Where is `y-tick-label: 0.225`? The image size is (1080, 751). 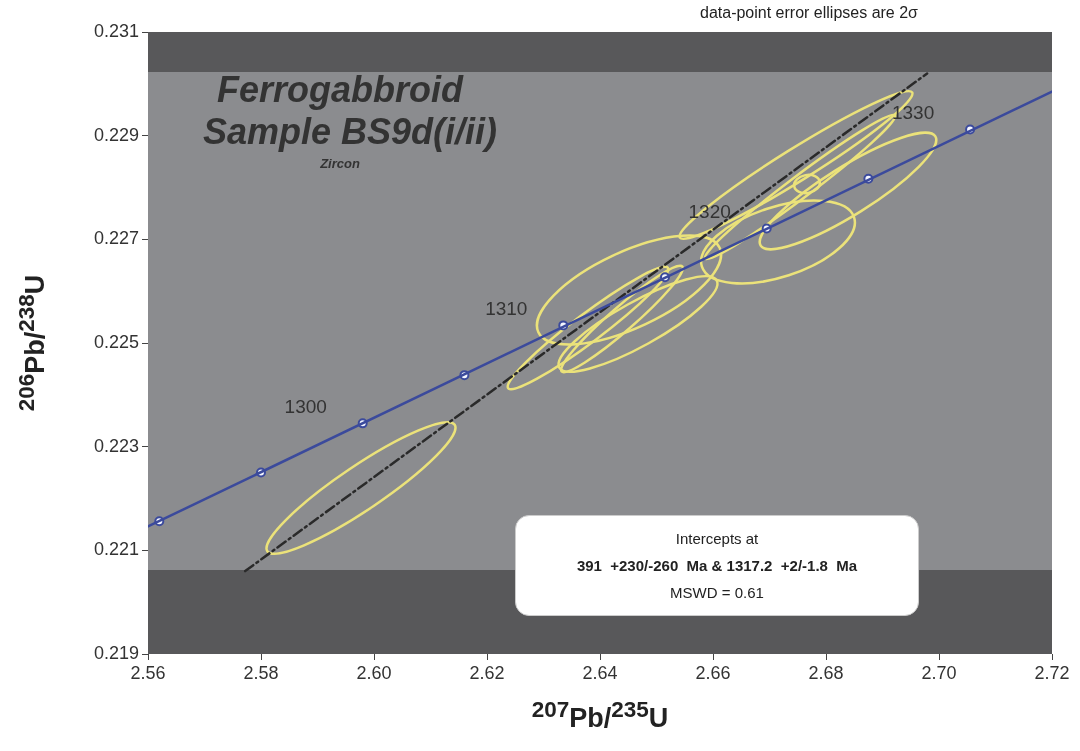 y-tick-label: 0.225 is located at coordinates (116, 341).